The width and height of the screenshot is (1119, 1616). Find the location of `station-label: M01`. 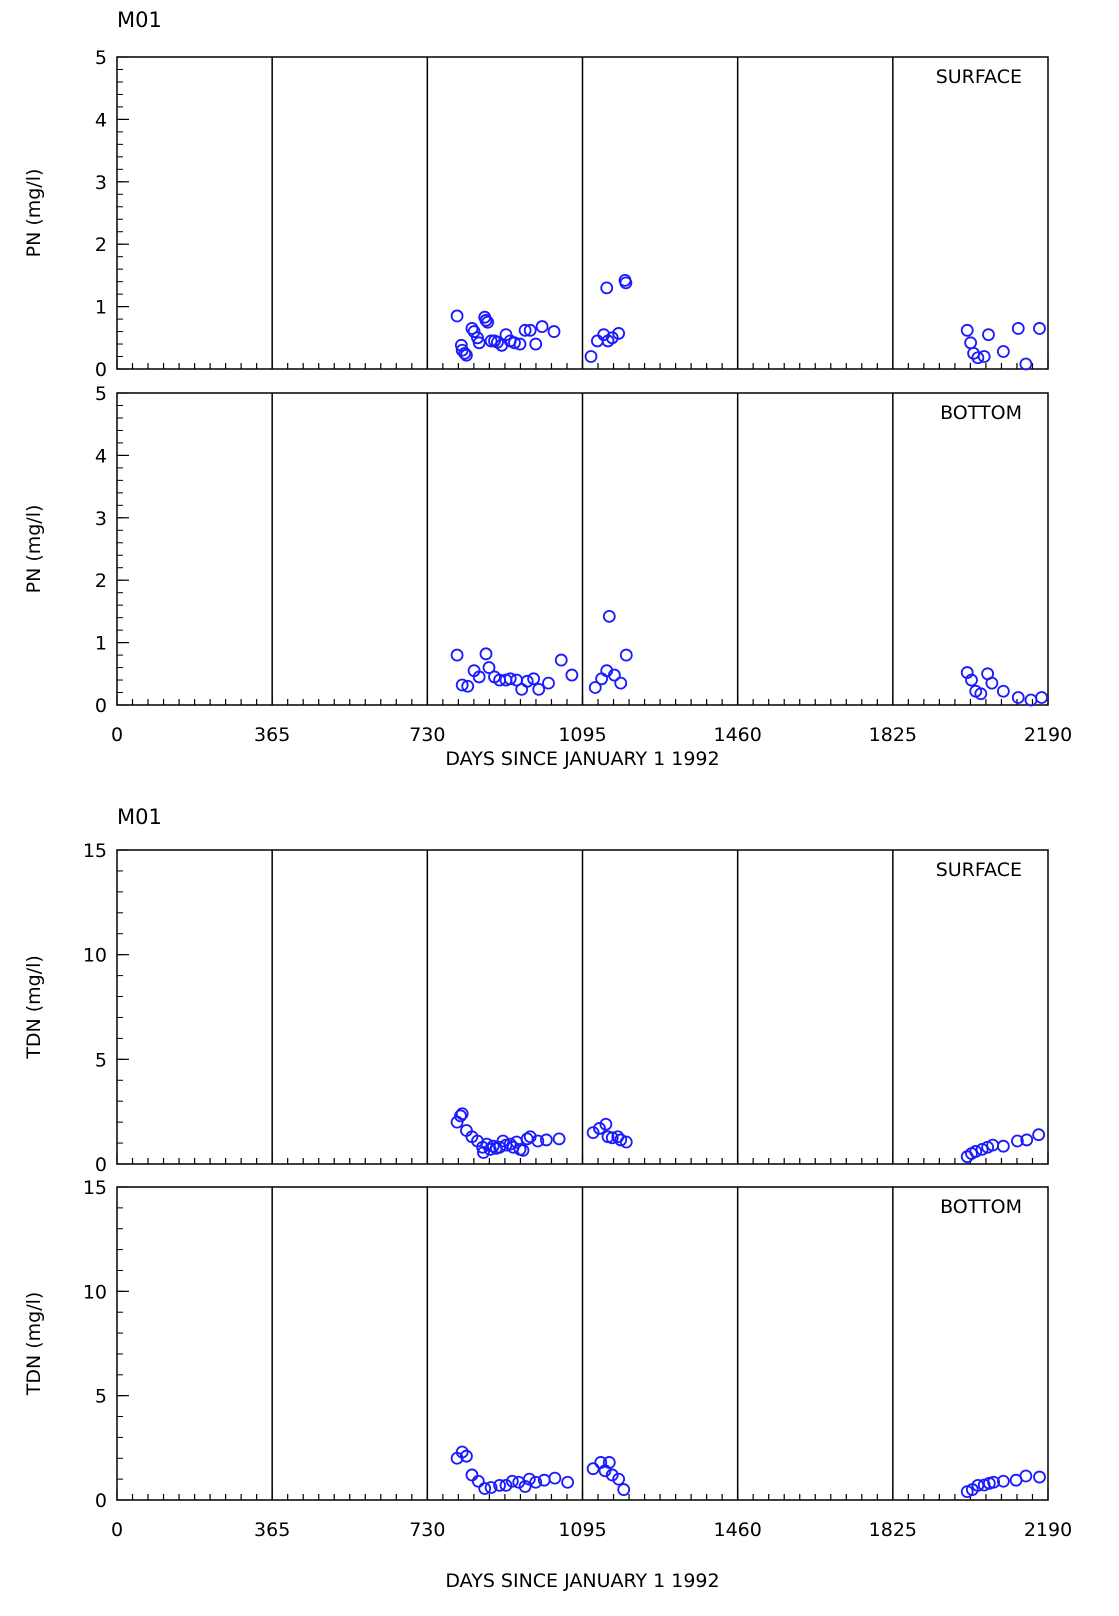

station-label: M01 is located at coordinates (139, 817).